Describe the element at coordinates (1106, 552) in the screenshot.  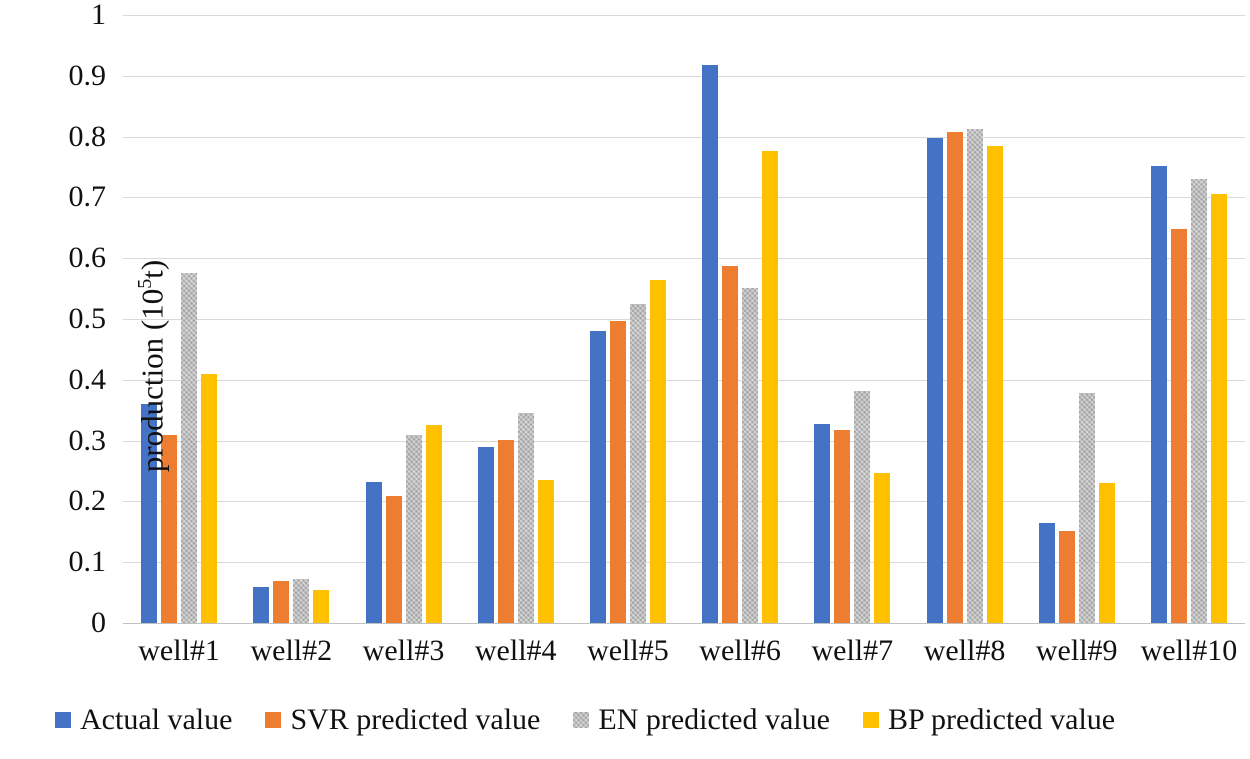
I see `bar-bp-predicted-value-well9` at that location.